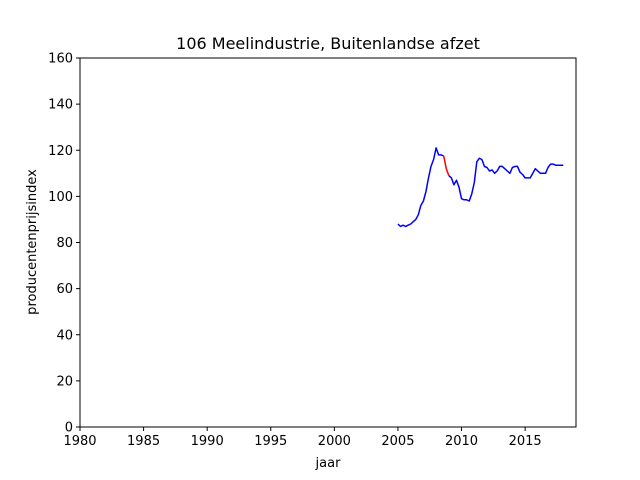  Describe the element at coordinates (64, 381) in the screenshot. I see `y-tick-label: 20` at that location.